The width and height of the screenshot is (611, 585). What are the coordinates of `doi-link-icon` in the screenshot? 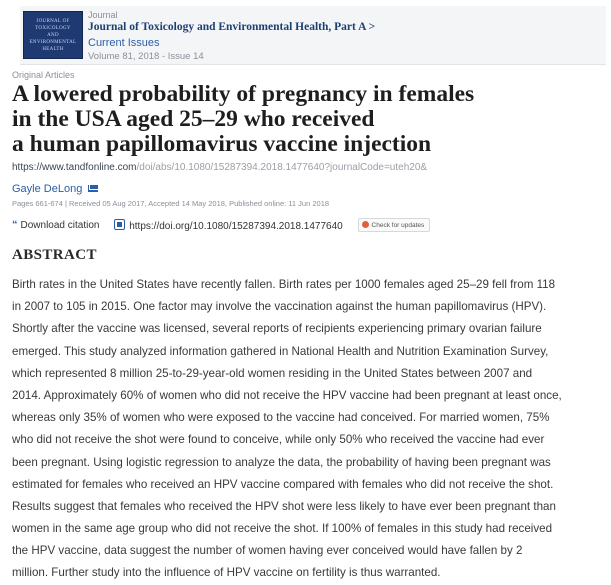 It's located at (120, 224).